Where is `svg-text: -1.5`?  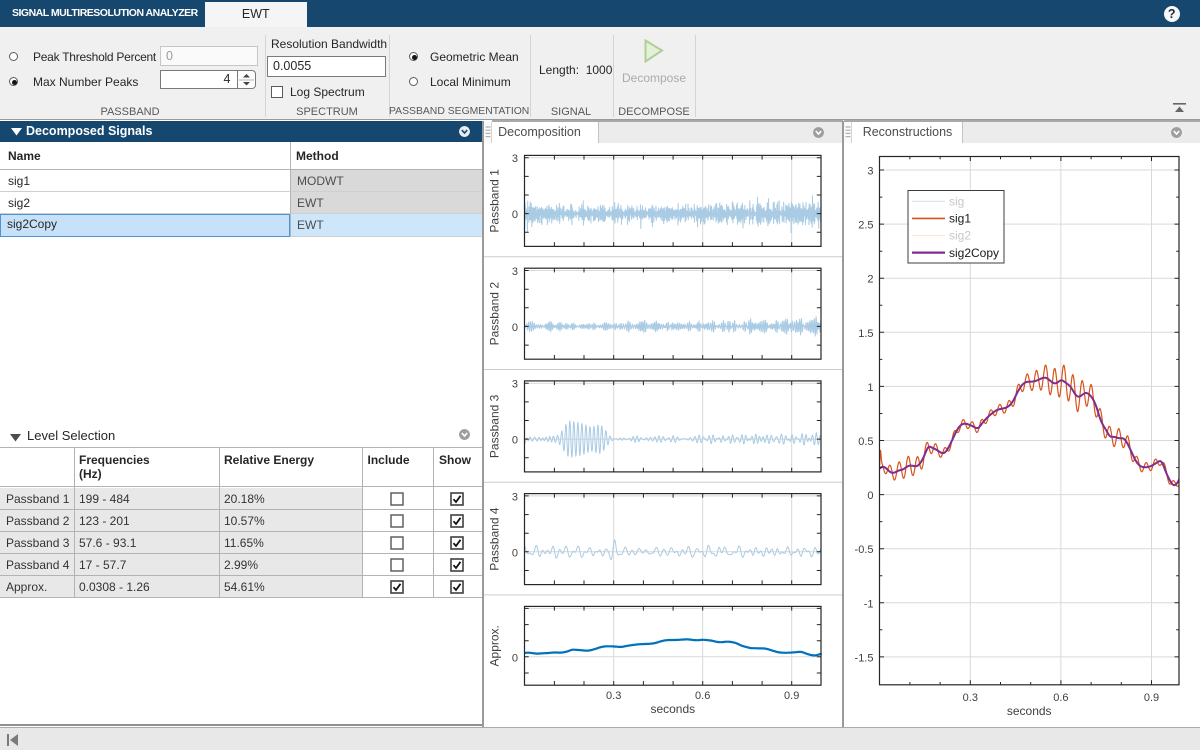
svg-text: -1.5 is located at coordinates (864, 658).